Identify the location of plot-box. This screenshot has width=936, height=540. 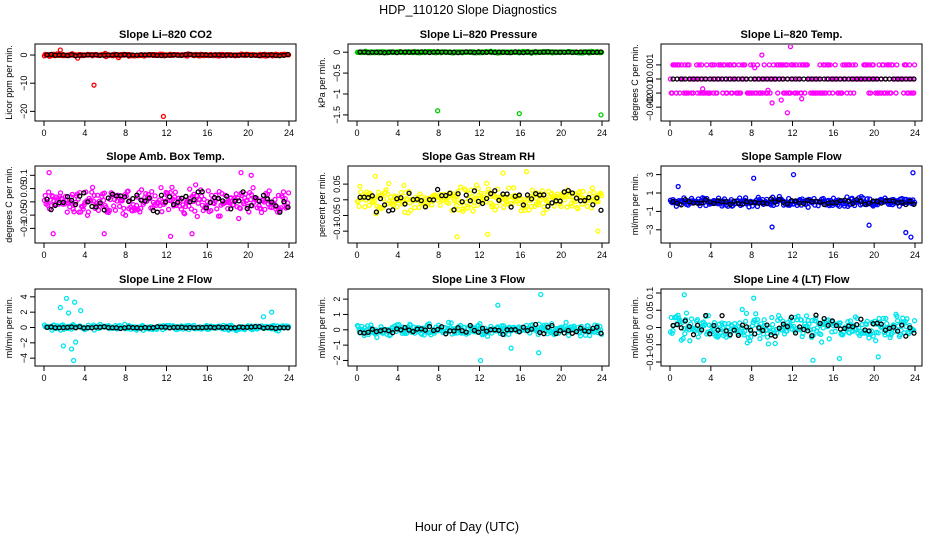
(478, 327).